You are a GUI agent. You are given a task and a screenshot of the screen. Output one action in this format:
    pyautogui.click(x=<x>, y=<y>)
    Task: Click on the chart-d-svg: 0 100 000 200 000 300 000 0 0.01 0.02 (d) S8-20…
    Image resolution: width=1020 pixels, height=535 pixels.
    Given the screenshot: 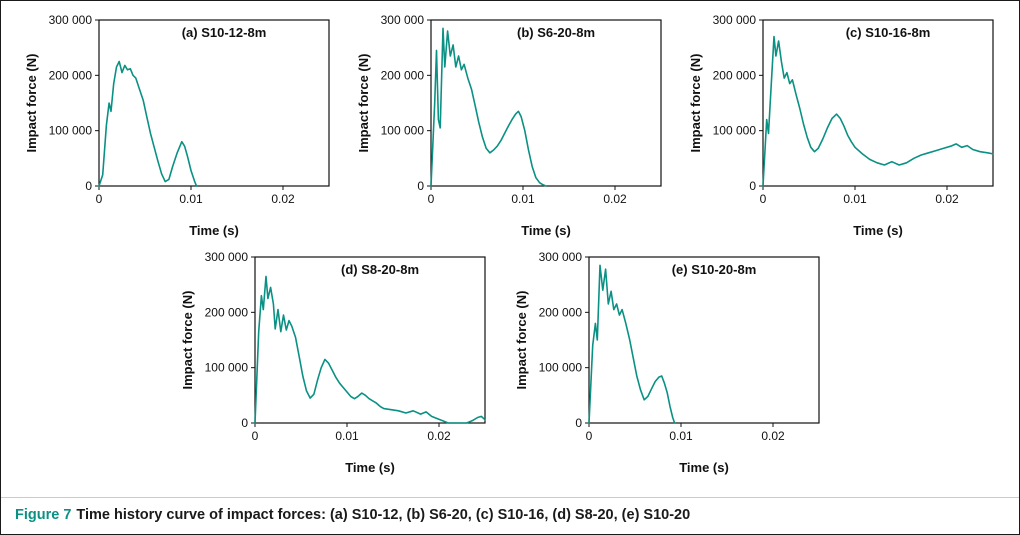 What is the action you would take?
    pyautogui.click(x=333, y=362)
    